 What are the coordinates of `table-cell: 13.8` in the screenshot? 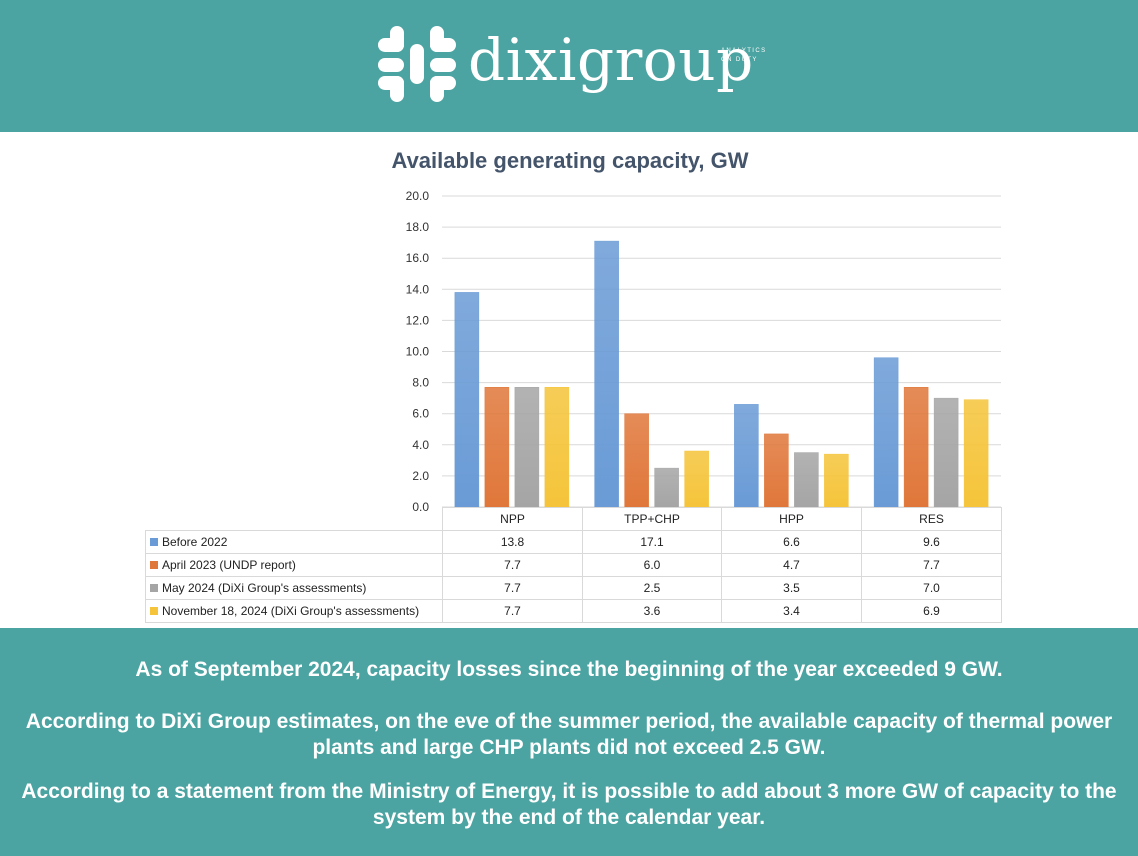 It's located at (512, 542).